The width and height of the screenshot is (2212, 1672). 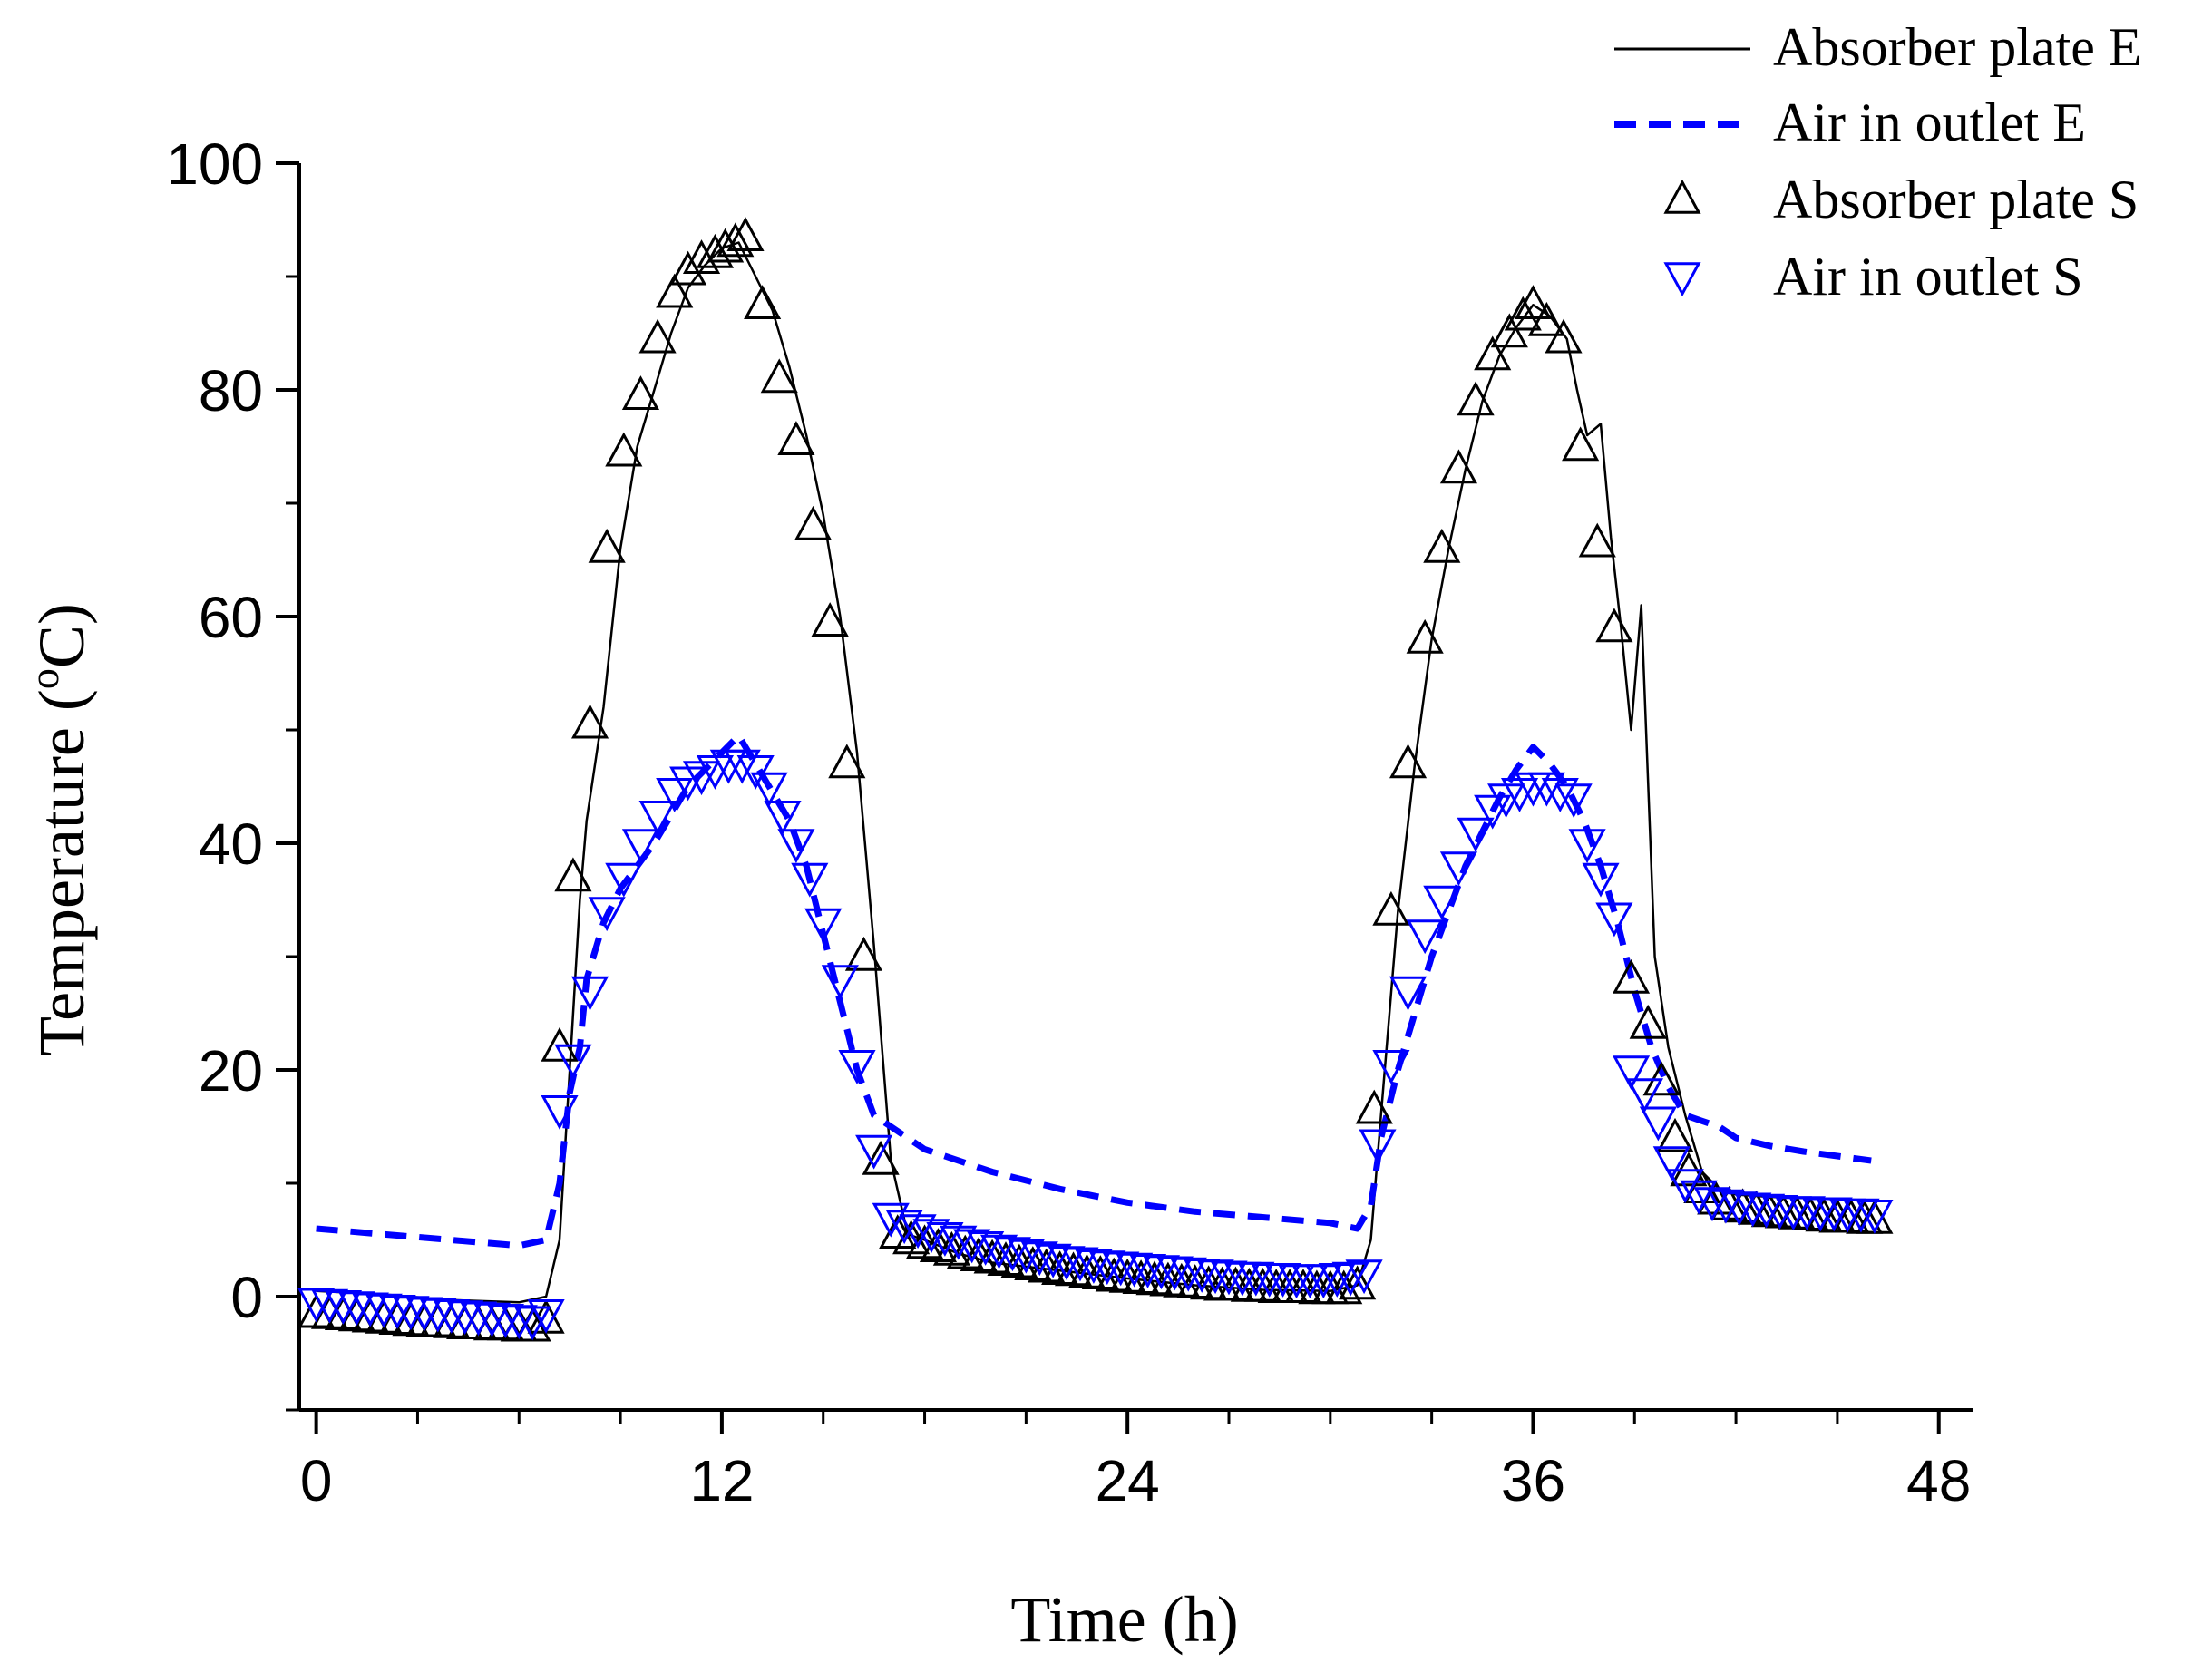 What do you see at coordinates (317, 1481) in the screenshot?
I see `x-tick-label: 0` at bounding box center [317, 1481].